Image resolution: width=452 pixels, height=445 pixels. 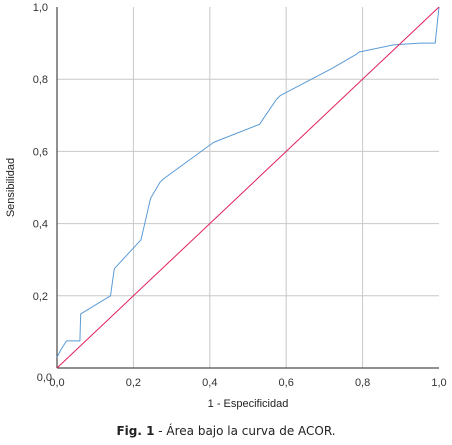 I want to click on y-tick-label: 0,2, so click(x=40, y=297).